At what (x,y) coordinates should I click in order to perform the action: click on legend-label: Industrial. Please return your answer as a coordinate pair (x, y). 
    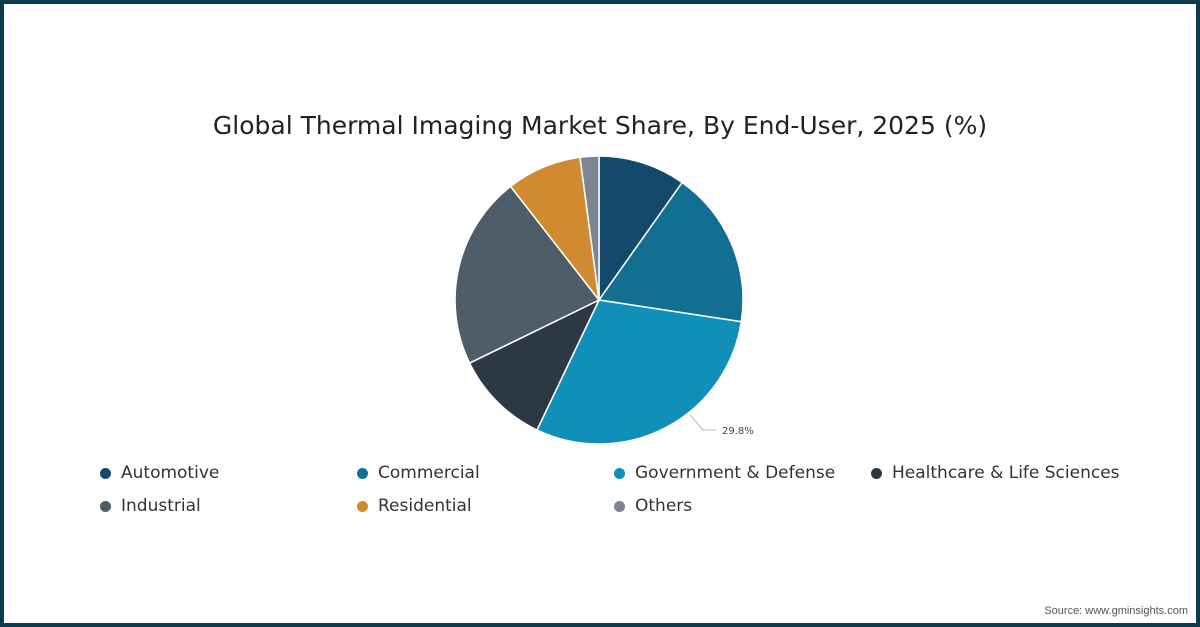
    Looking at the image, I should click on (161, 506).